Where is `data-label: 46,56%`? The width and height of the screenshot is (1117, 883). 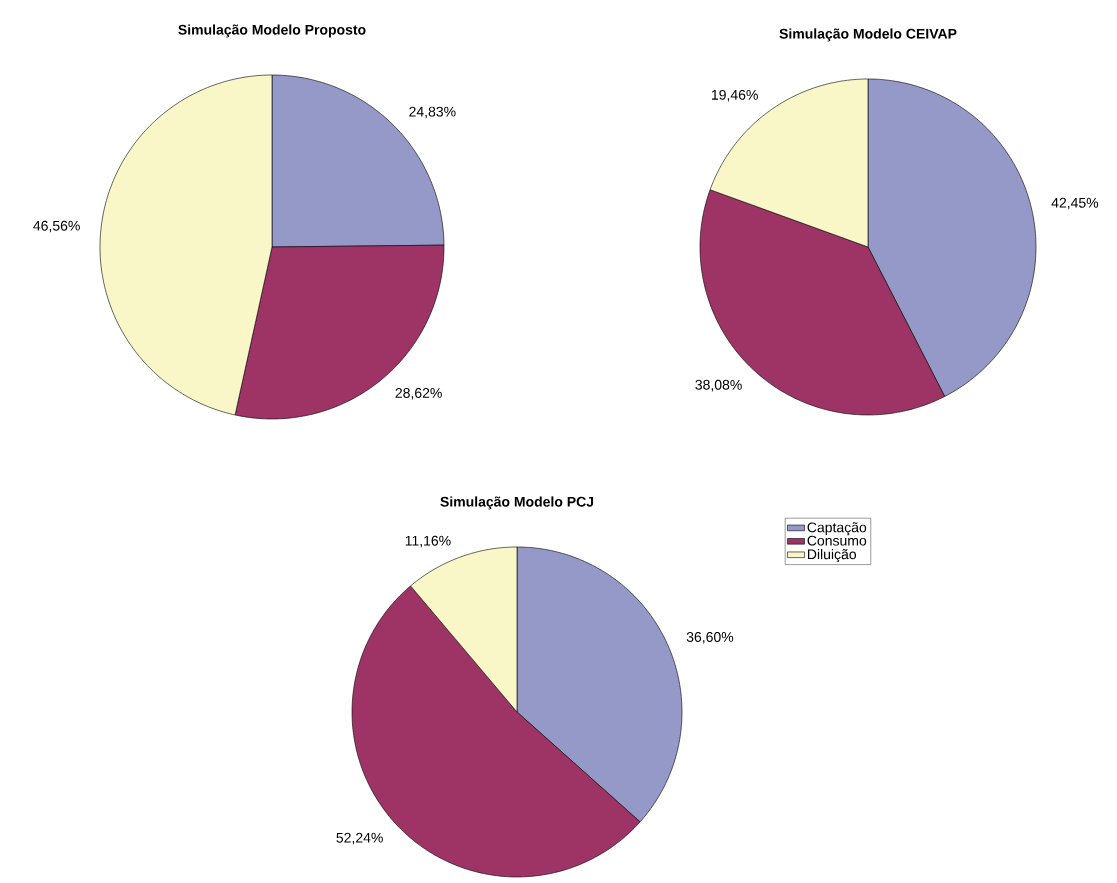
data-label: 46,56% is located at coordinates (56, 226).